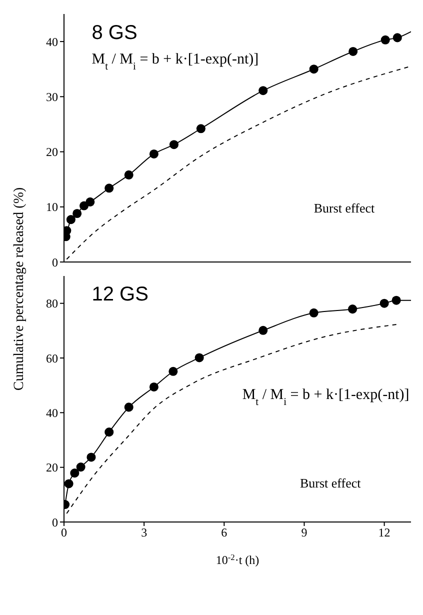  What do you see at coordinates (19, 289) in the screenshot?
I see `y-axis-title: Cumulative percentage released (%)` at bounding box center [19, 289].